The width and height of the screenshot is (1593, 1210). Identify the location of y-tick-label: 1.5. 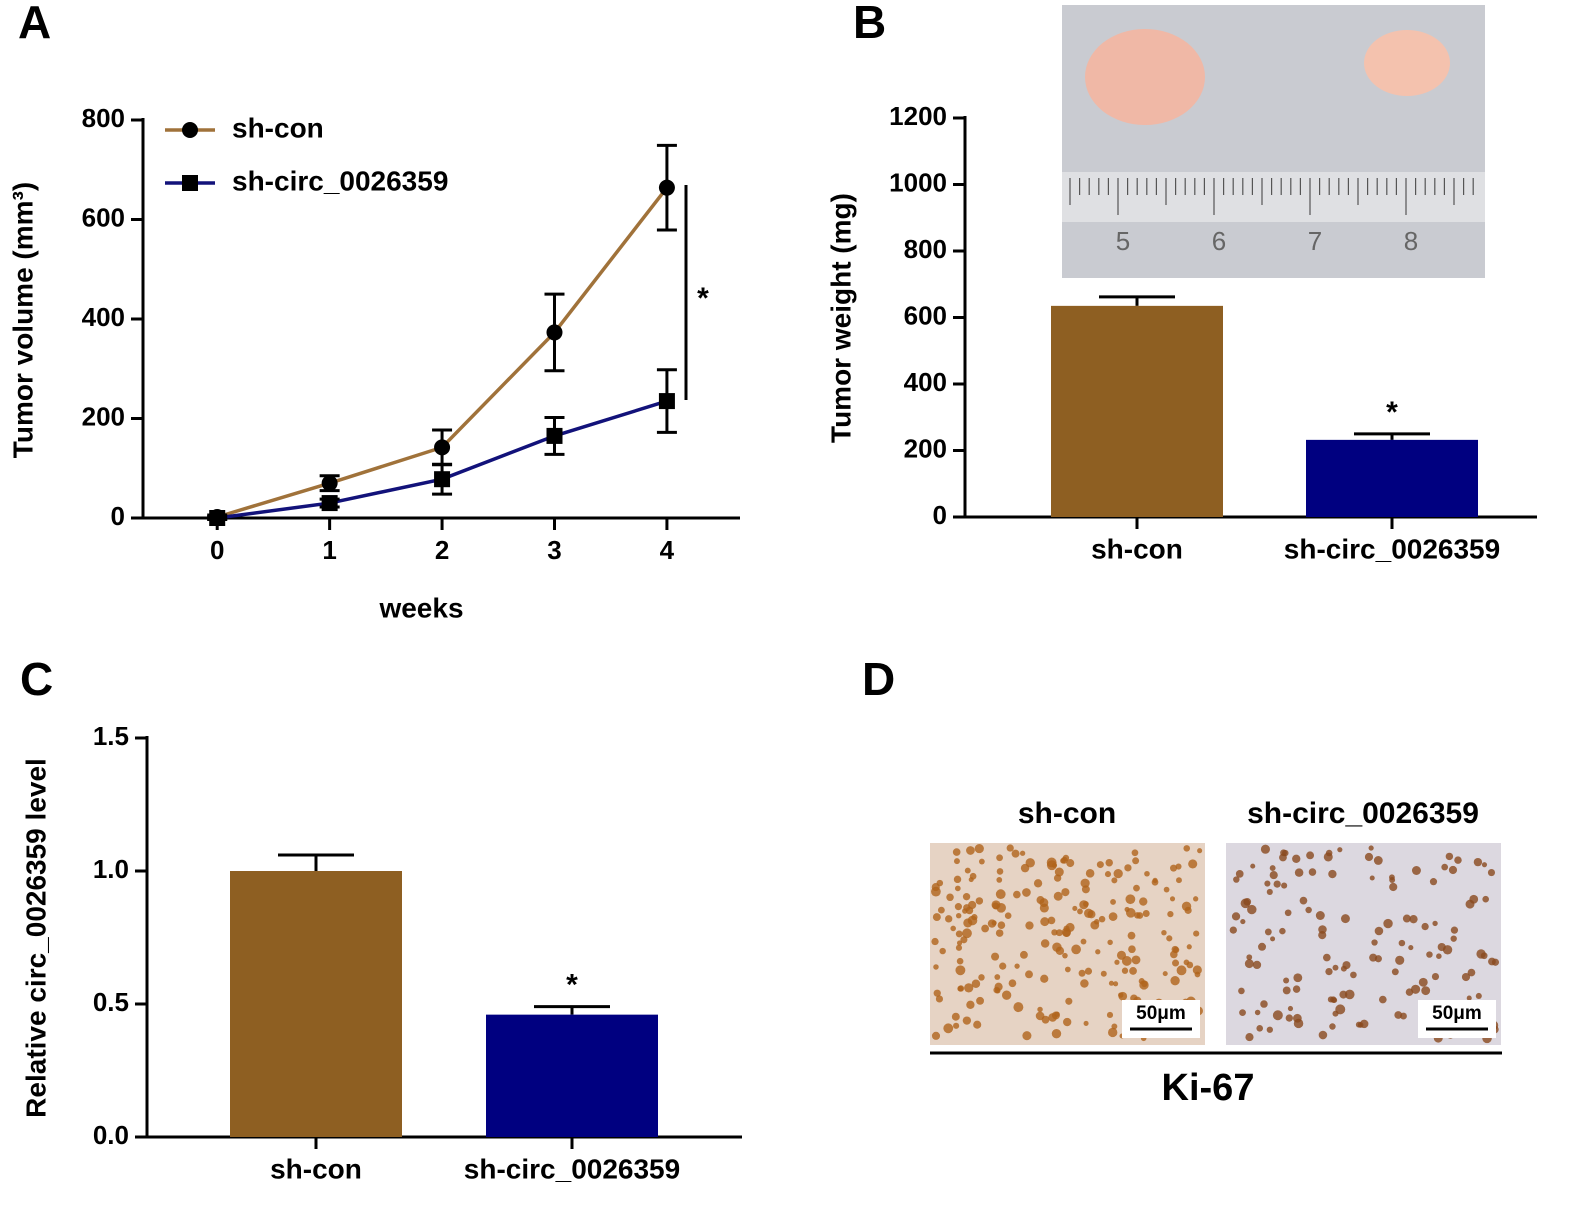
(111, 736).